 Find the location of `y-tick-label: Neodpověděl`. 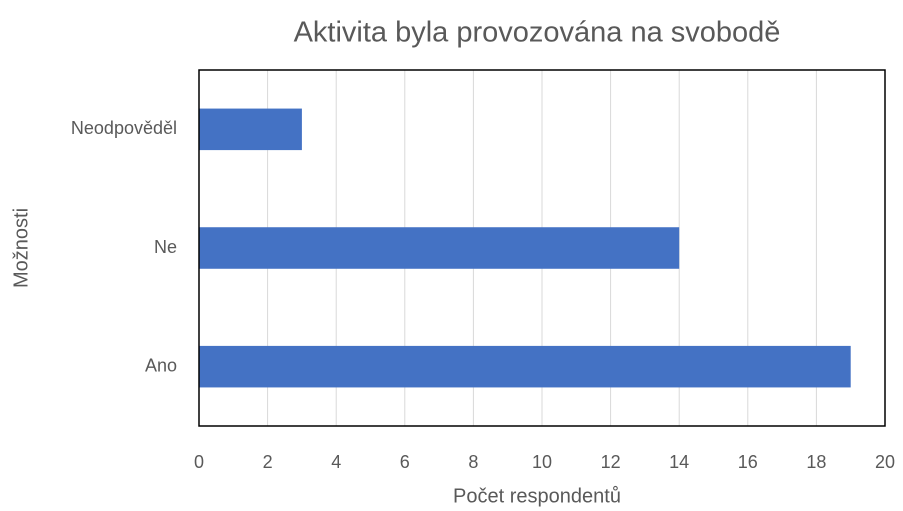

y-tick-label: Neodpověděl is located at coordinates (124, 128).